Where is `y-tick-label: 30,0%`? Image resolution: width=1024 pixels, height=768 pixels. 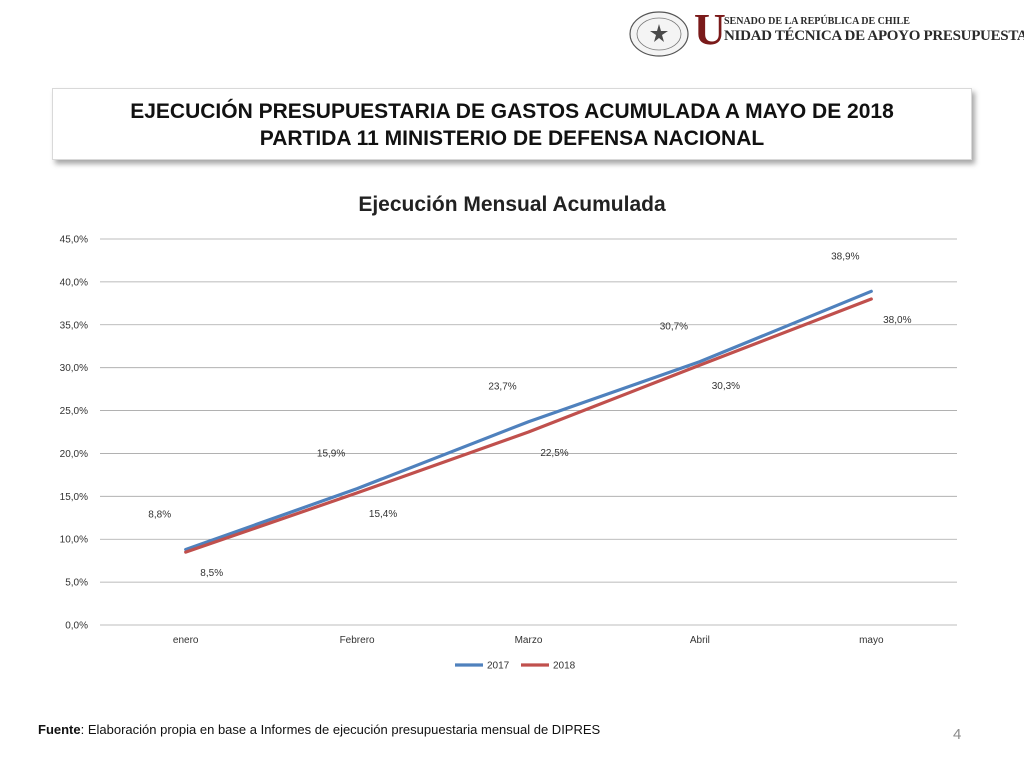 y-tick-label: 30,0% is located at coordinates (74, 368).